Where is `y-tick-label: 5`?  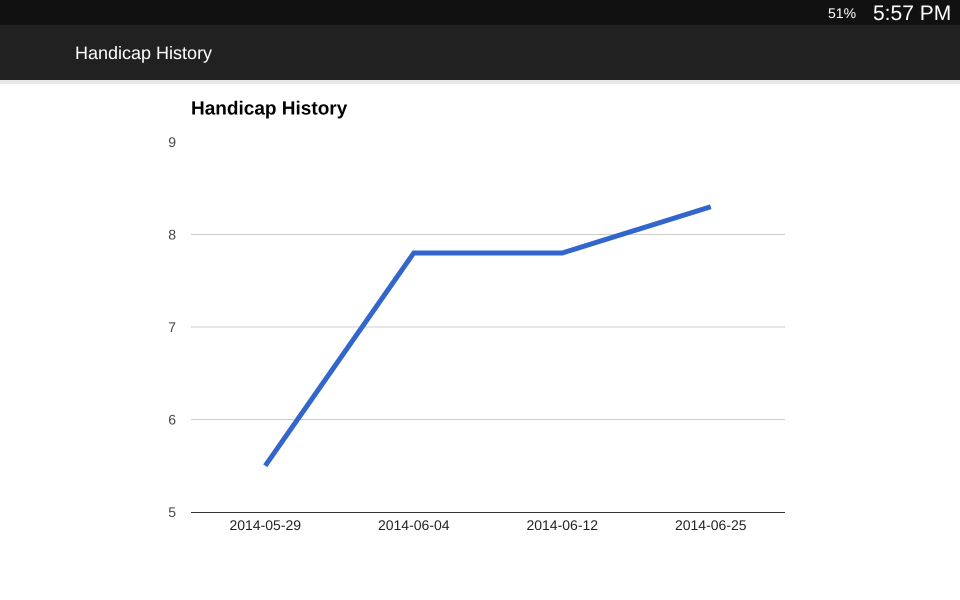 y-tick-label: 5 is located at coordinates (172, 512).